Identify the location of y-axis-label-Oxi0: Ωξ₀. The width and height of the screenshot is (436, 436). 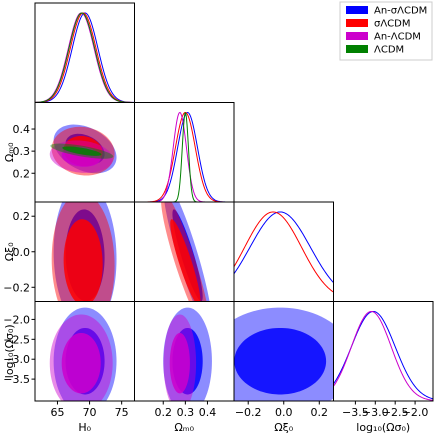
(9, 252).